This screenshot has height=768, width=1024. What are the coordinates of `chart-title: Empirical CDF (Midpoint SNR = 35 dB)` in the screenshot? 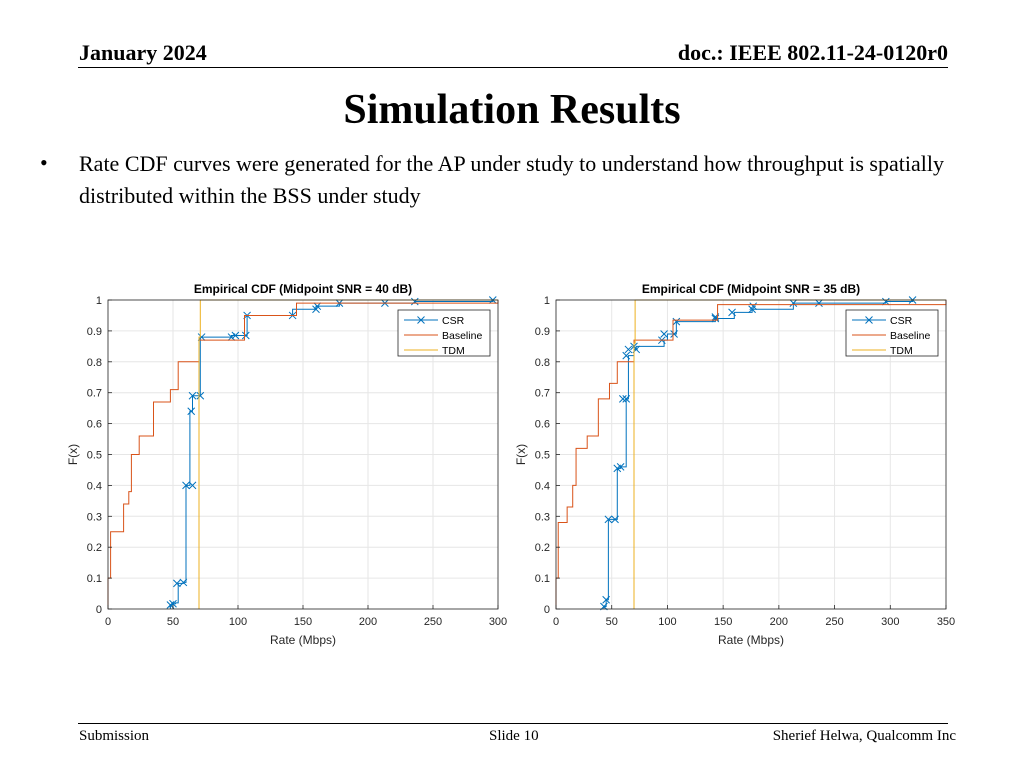 It's located at (751, 289).